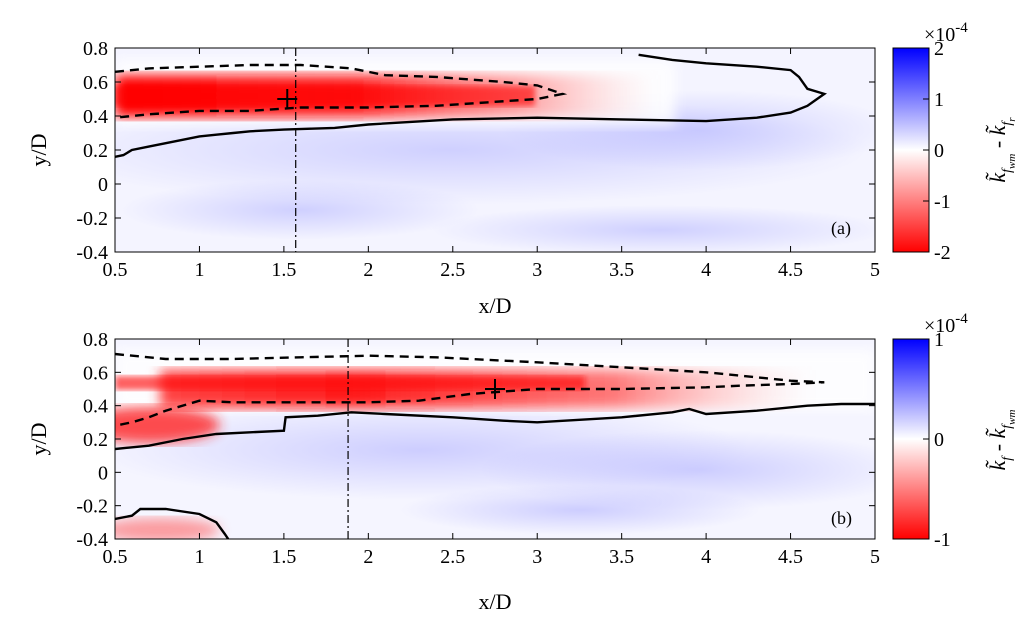 The width and height of the screenshot is (1017, 620). I want to click on ylabel-a: y/D, so click(38, 150).